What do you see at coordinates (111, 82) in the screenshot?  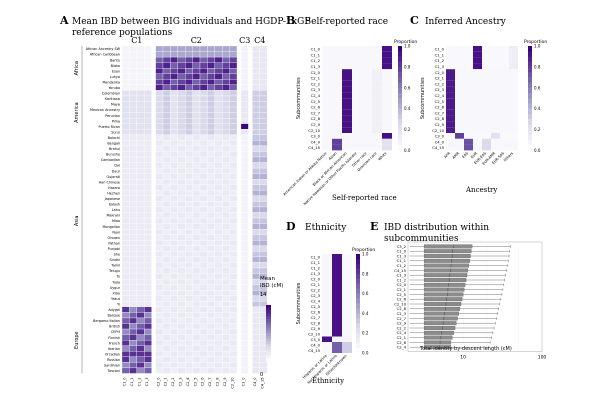 I see `row-label: Mandenka` at bounding box center [111, 82].